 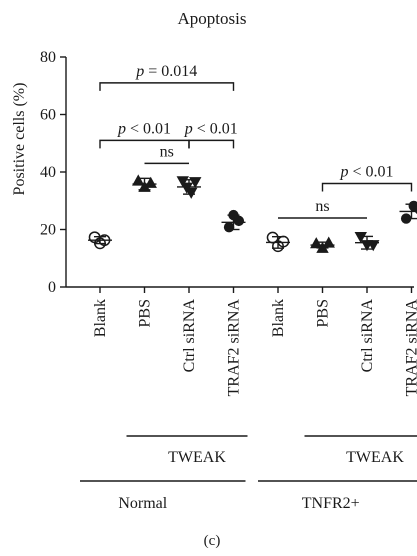 I want to click on group-2-points, so click(x=189, y=187).